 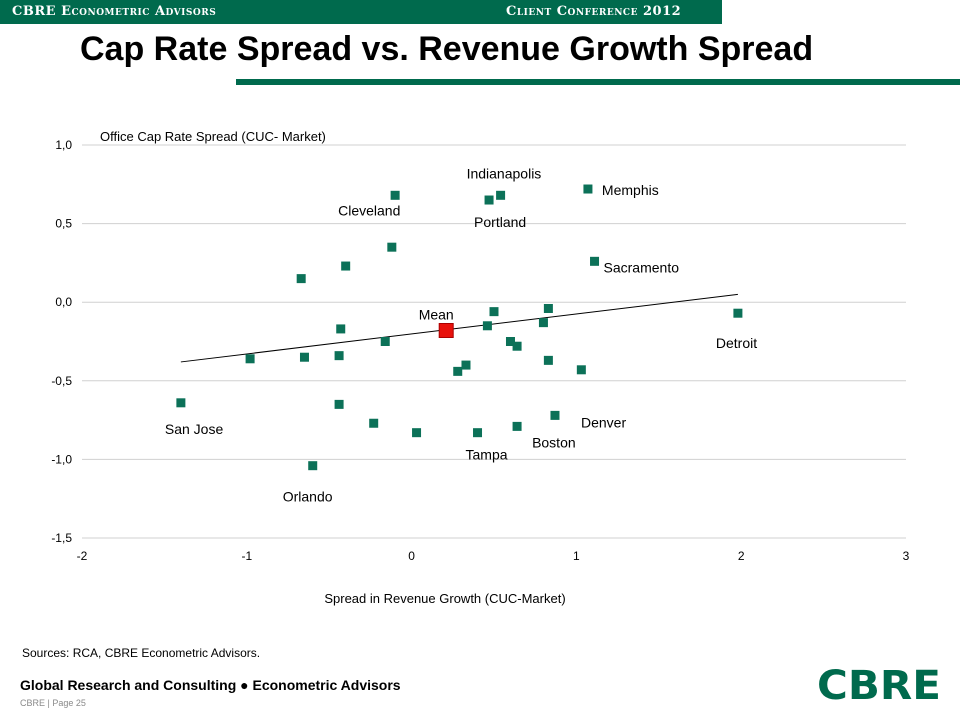 I want to click on footer-page-number: CBRE | Page 25, so click(x=53, y=703).